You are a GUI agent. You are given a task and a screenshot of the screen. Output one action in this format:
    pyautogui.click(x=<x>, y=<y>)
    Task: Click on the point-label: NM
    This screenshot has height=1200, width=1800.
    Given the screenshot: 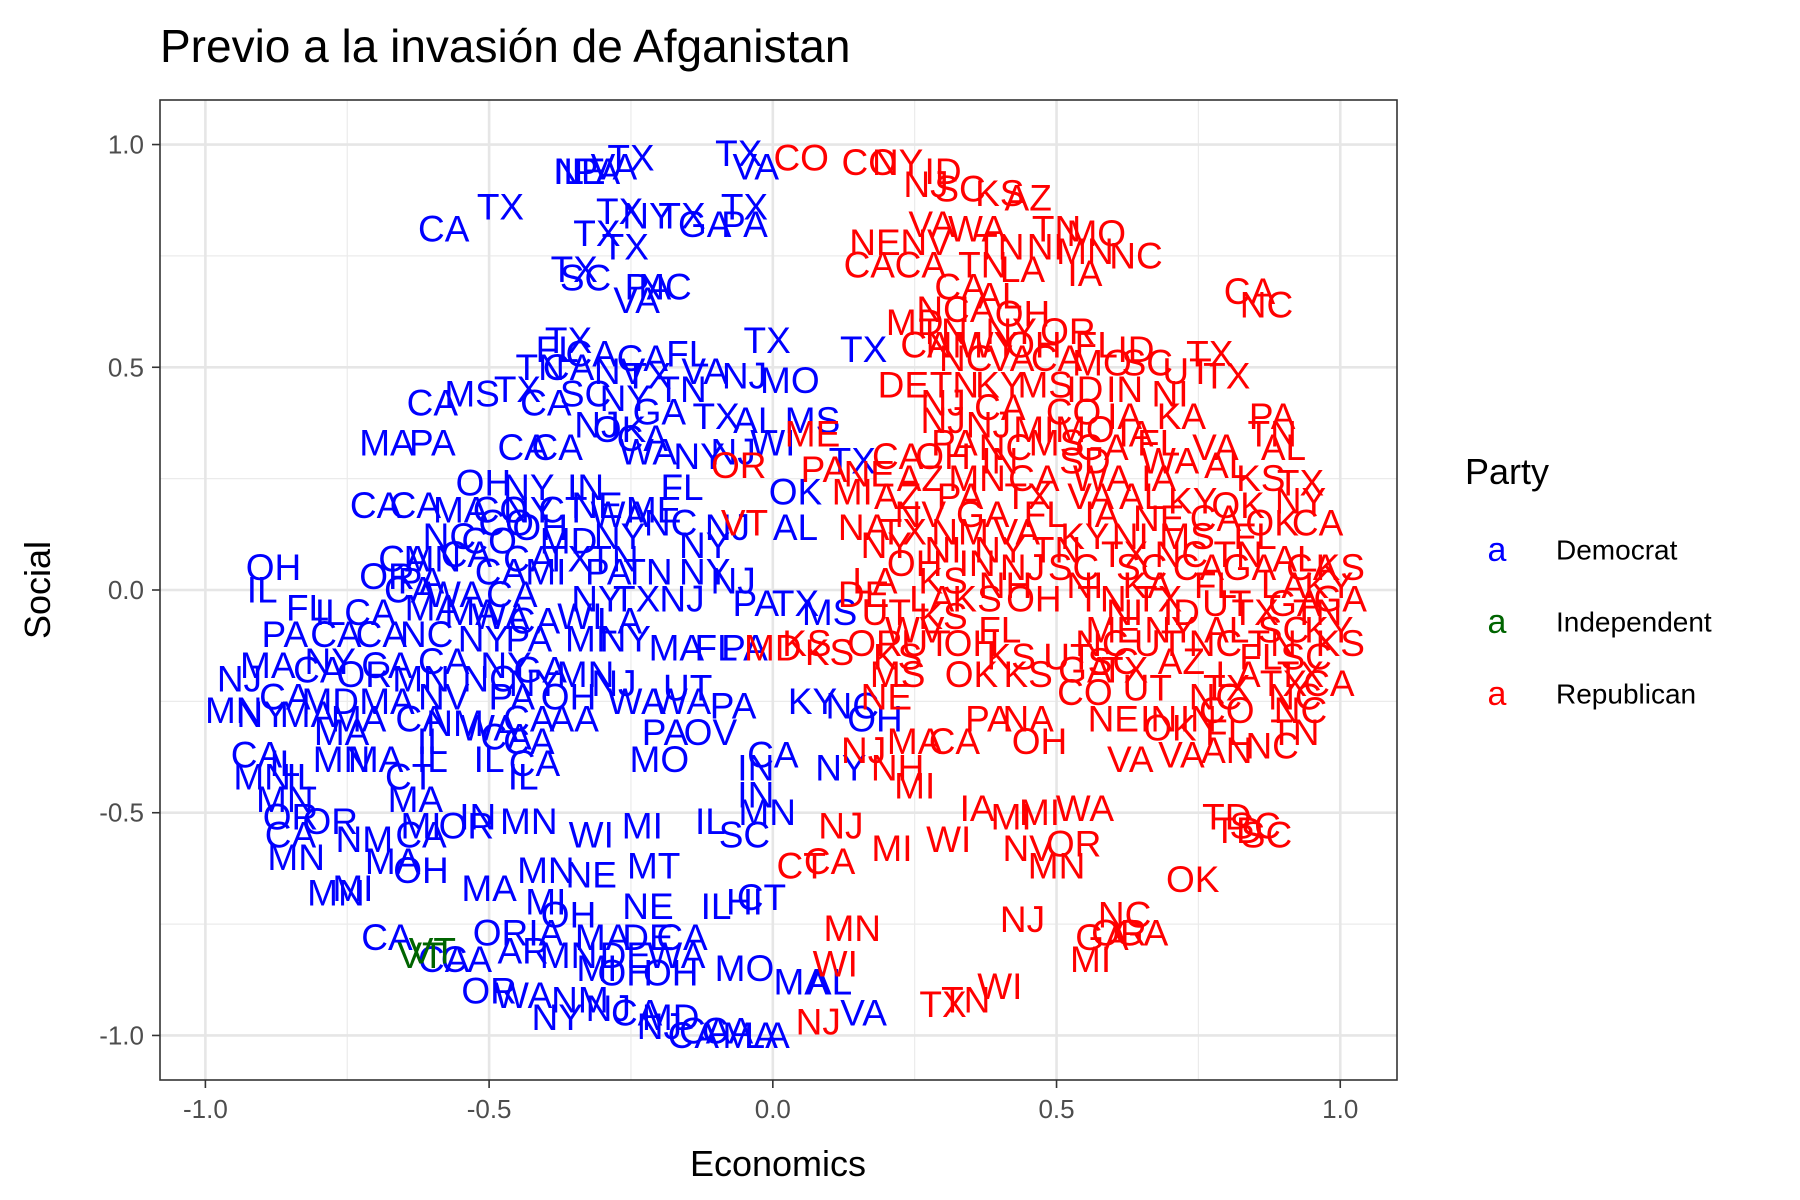 What is the action you would take?
    pyautogui.click(x=365, y=839)
    